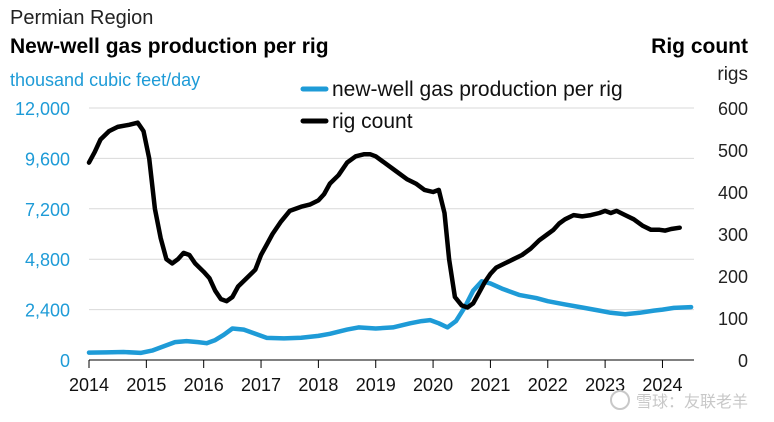 Image resolution: width=774 pixels, height=422 pixels. Describe the element at coordinates (47, 260) in the screenshot. I see `y-left-tick-label: 4,800` at that location.